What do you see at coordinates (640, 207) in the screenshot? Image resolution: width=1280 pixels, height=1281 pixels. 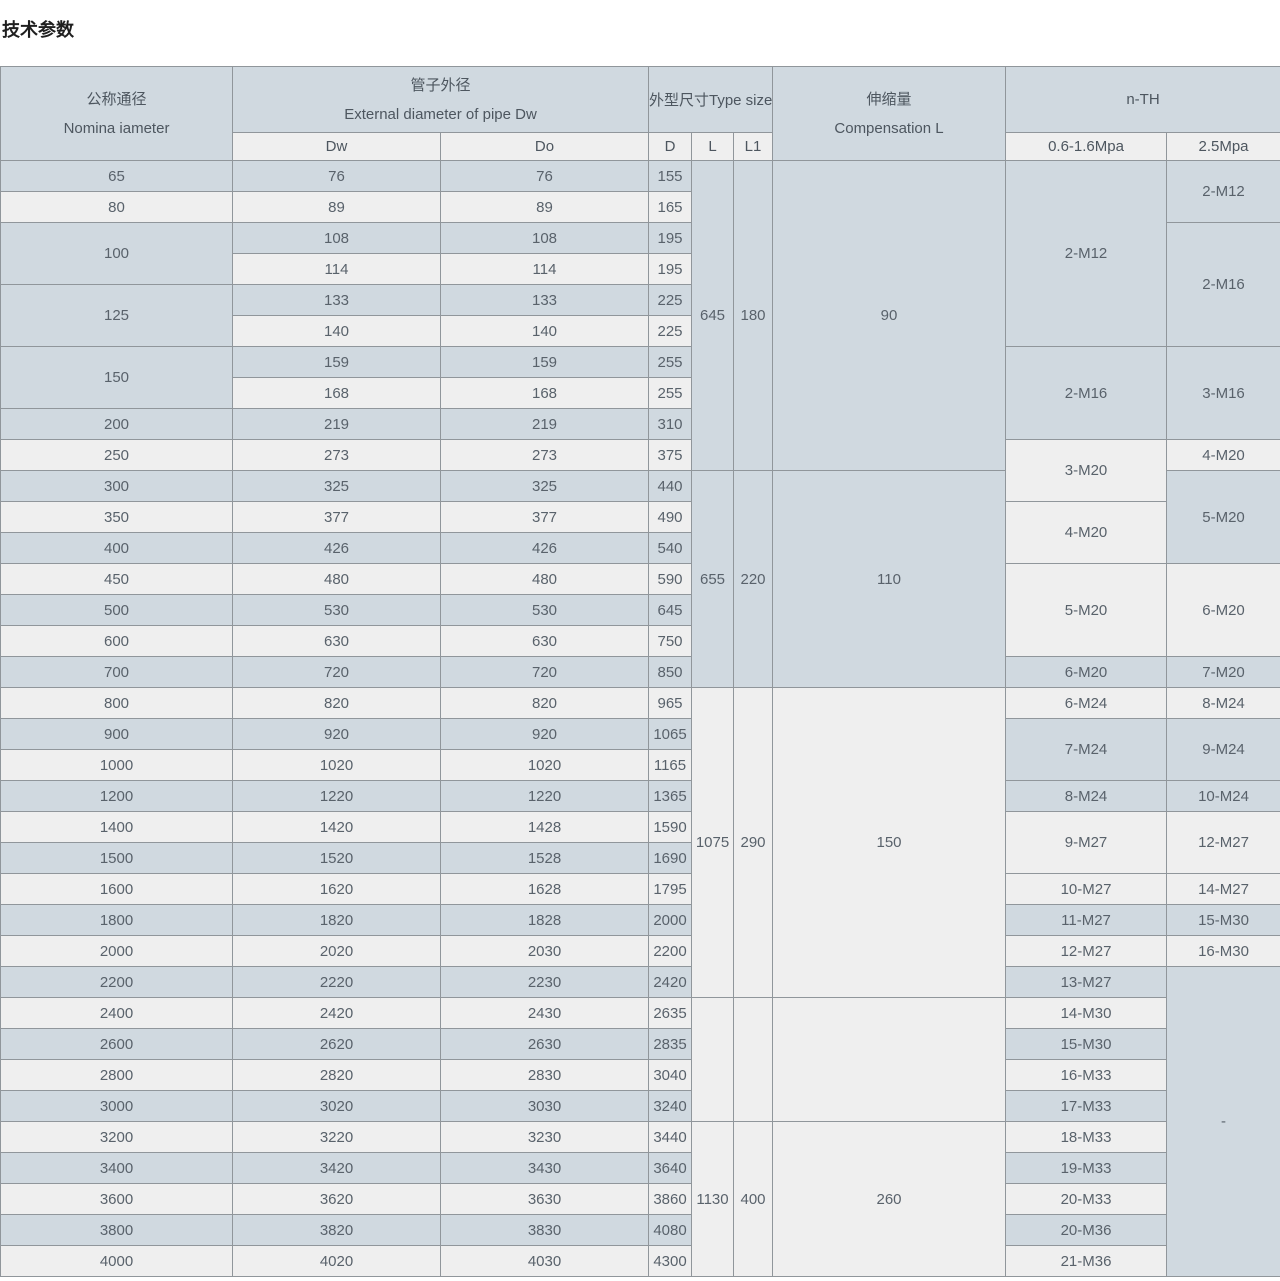 I see `table-row: 80 89 89 165` at bounding box center [640, 207].